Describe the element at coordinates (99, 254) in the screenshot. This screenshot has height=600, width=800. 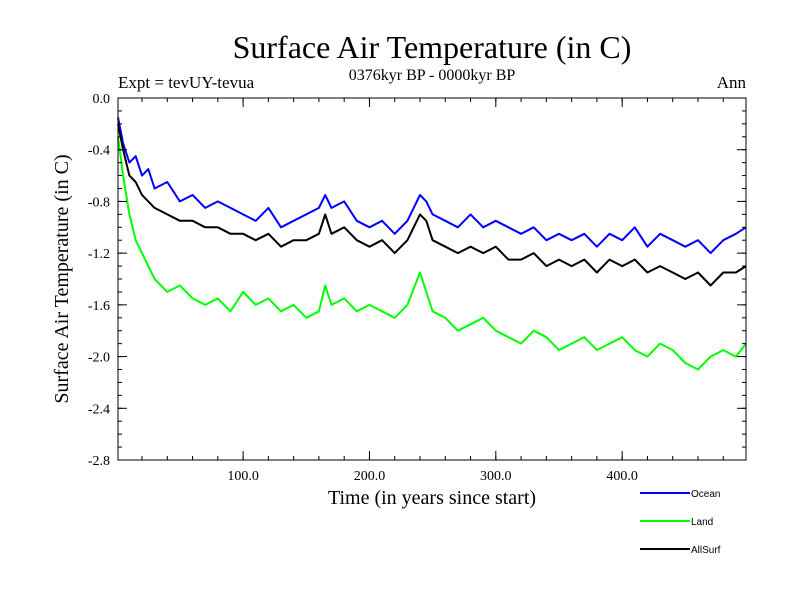
I see `y-tick-label: -1.2` at that location.